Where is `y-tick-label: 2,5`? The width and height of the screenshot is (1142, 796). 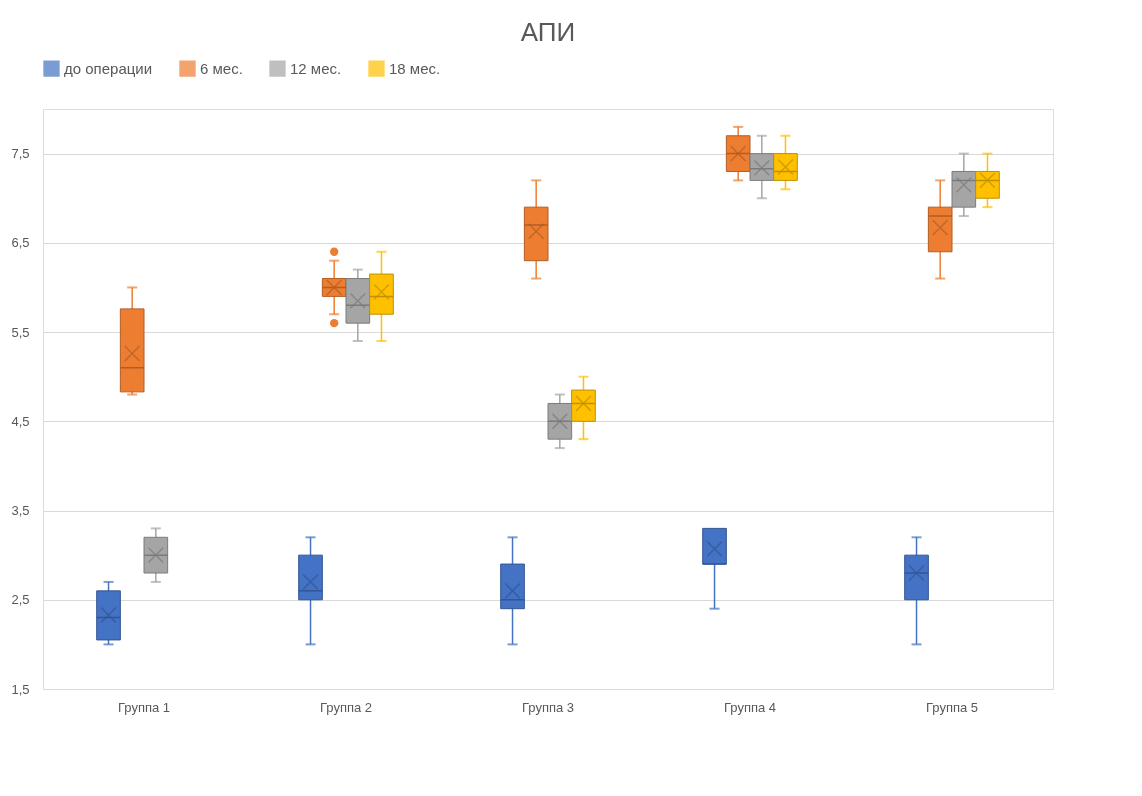 y-tick-label: 2,5 is located at coordinates (20, 600).